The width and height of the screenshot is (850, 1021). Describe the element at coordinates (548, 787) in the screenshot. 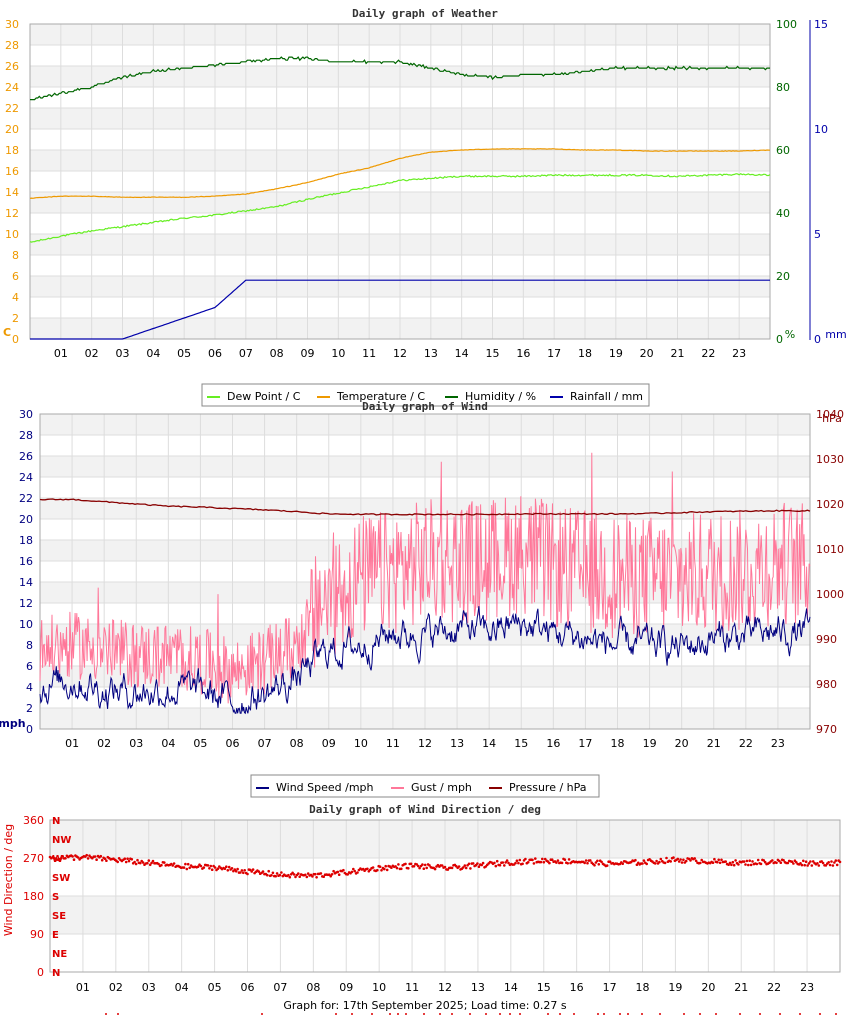

I see `pressure-legend-label: Pressure / hPa` at that location.